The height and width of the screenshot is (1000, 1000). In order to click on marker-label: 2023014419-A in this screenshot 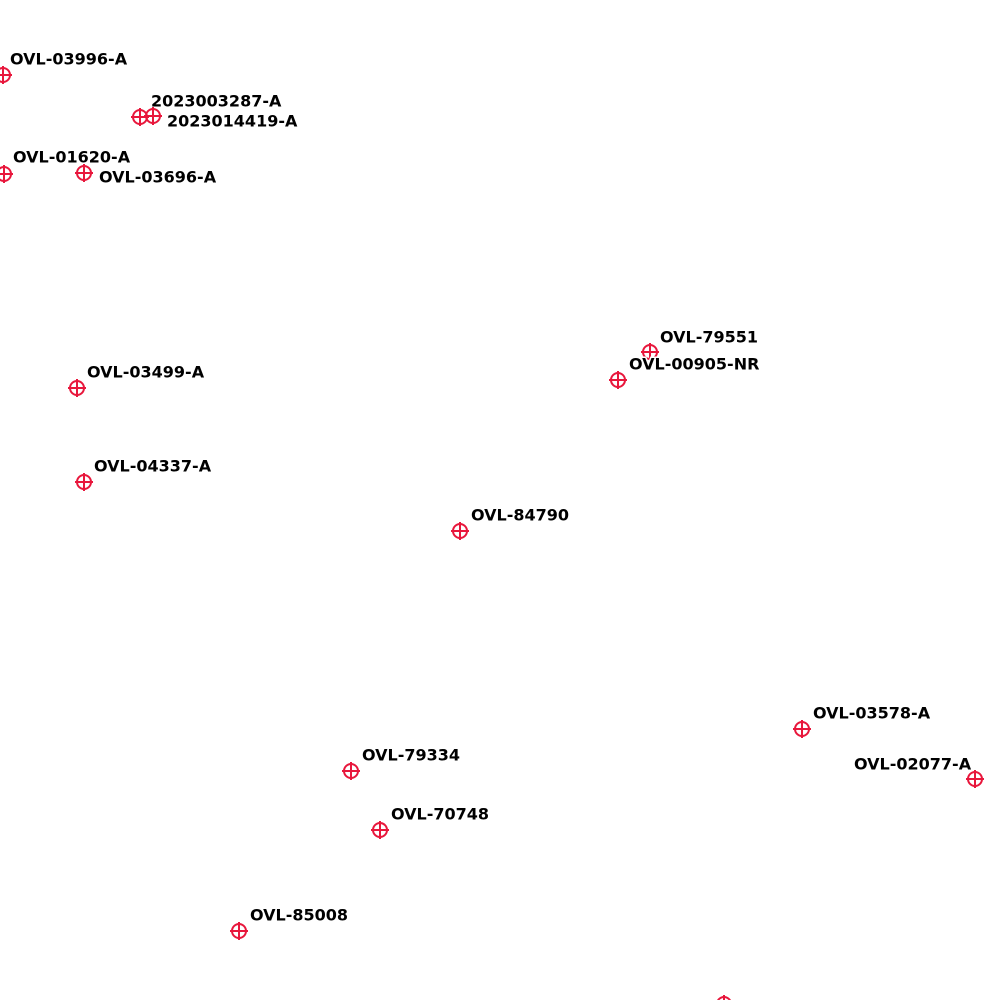, I will do `click(232, 121)`.